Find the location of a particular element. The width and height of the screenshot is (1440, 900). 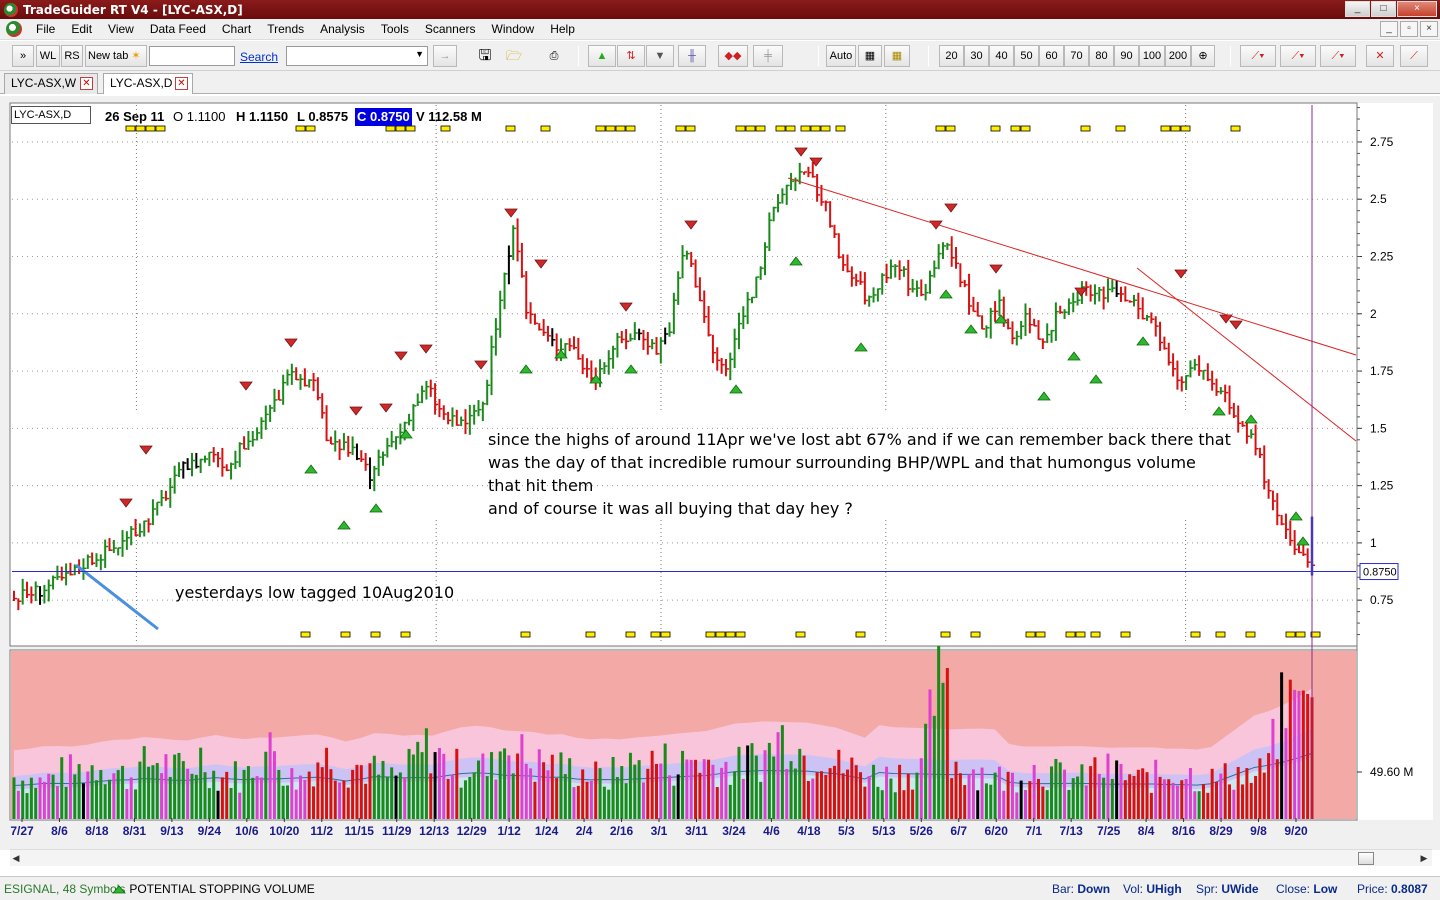

bar-up-icon: ▲ is located at coordinates (602, 56).